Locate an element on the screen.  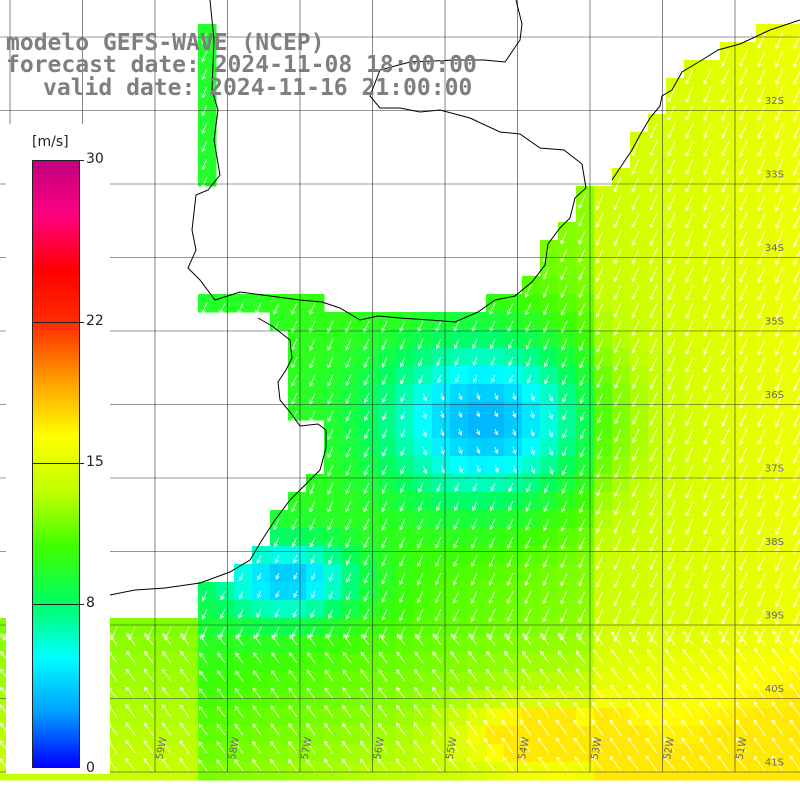
lat-label: 33S is located at coordinates (774, 175).